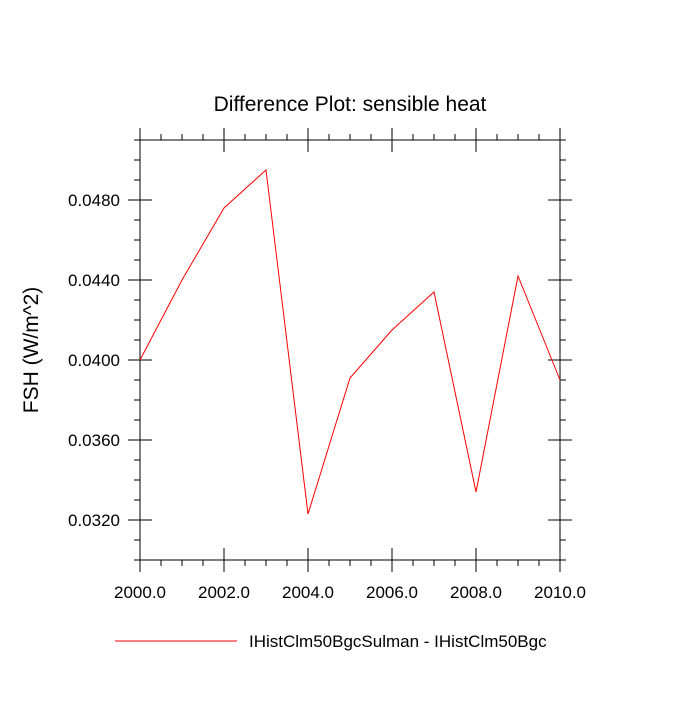  I want to click on y-tick-label: 0.0400, so click(94, 360).